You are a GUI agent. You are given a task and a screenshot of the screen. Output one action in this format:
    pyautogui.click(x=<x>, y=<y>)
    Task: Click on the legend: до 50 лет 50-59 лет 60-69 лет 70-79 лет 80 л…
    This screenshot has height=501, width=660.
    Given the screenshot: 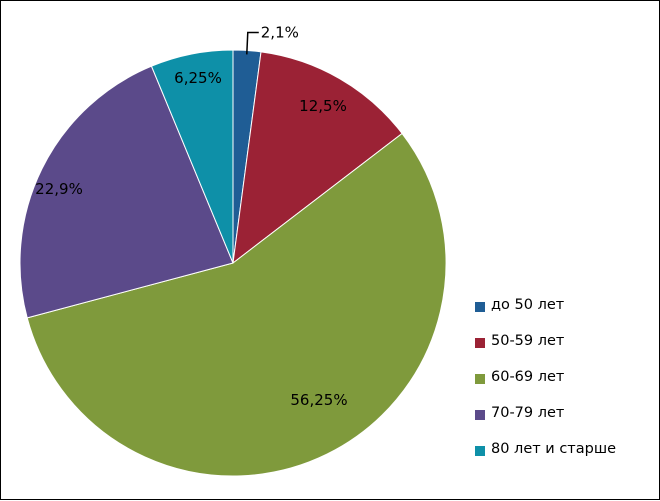 What is the action you would take?
    pyautogui.click(x=565, y=388)
    